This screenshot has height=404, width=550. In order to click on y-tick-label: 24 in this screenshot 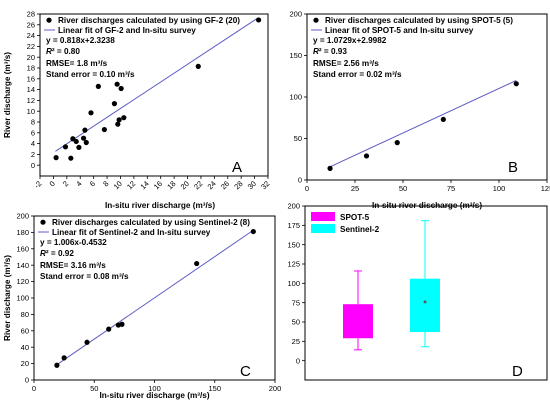, I will do `click(31, 35)`.